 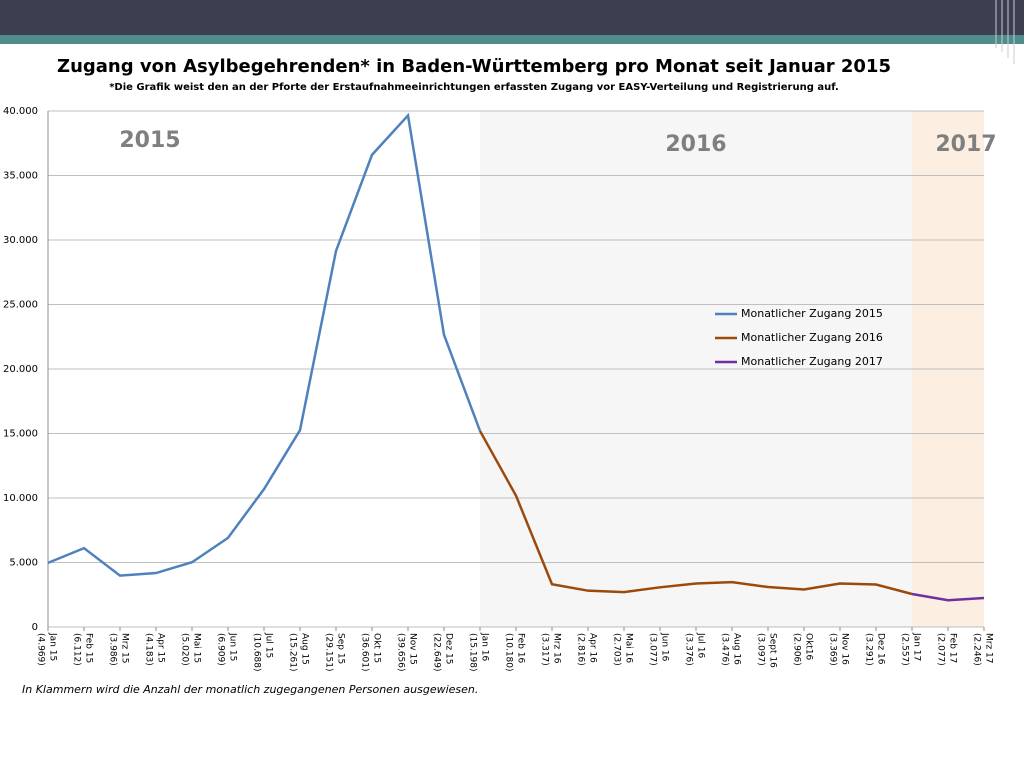 What do you see at coordinates (665, 647) in the screenshot?
I see `x-tick-label: Jun 16` at bounding box center [665, 647].